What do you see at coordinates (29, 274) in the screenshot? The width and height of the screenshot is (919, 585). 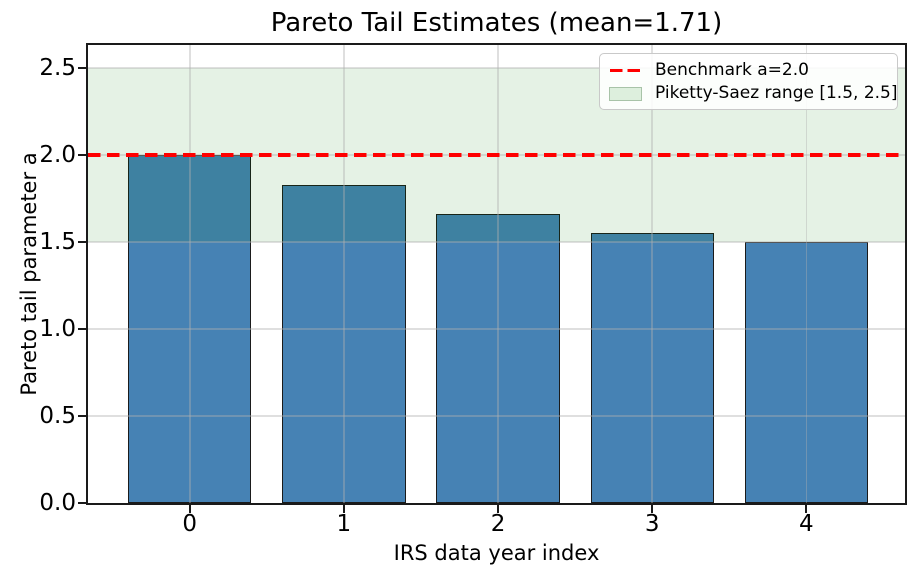 I see `y-axis-label: Pareto tail parameter a` at bounding box center [29, 274].